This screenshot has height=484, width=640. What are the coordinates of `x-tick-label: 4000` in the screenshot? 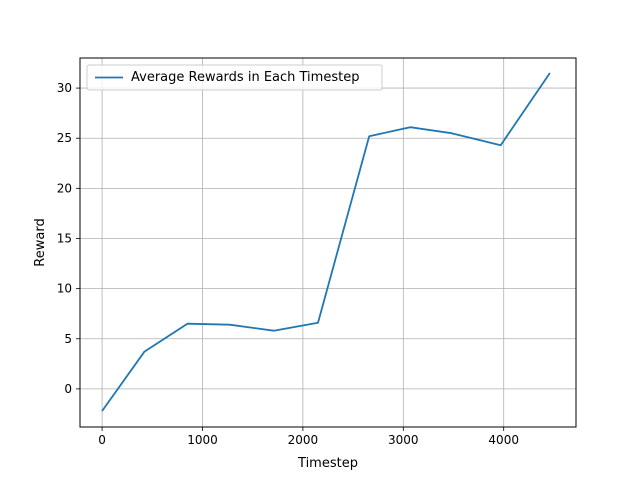 It's located at (503, 440).